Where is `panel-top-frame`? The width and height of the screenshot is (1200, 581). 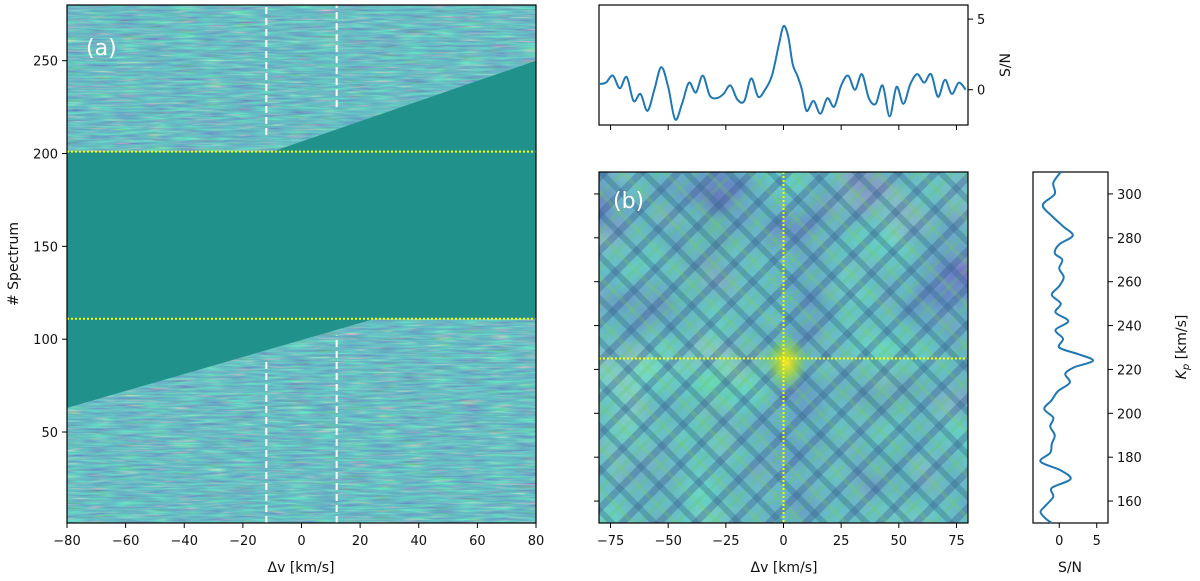
panel-top-frame is located at coordinates (783, 65).